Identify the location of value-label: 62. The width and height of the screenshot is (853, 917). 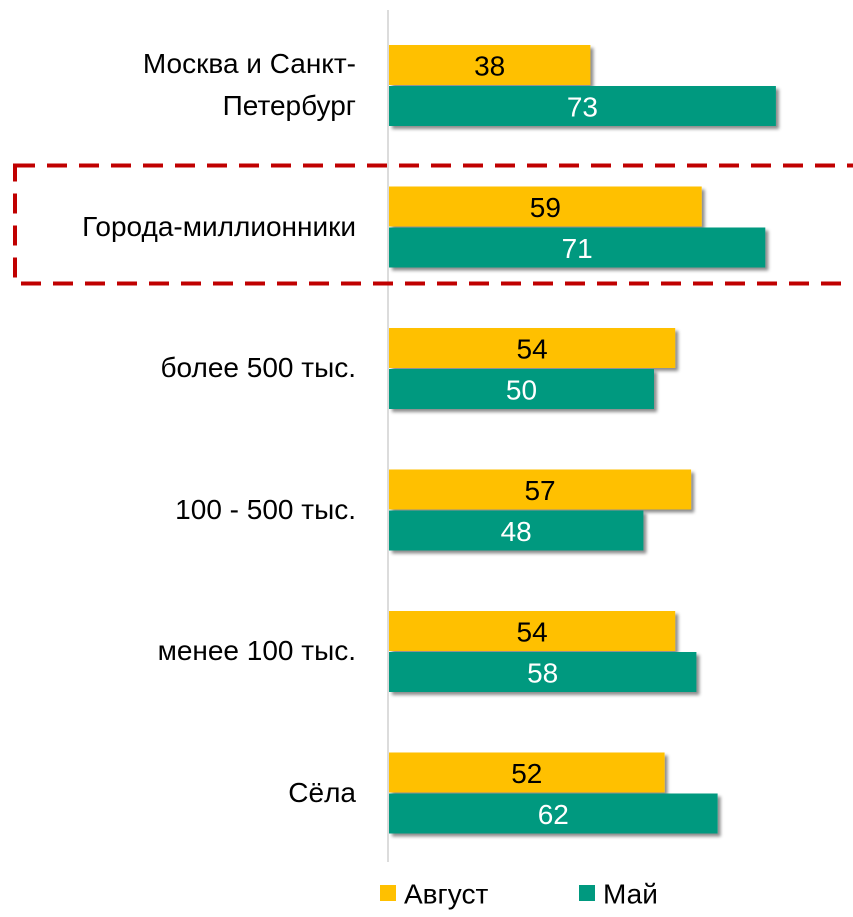
(553, 814).